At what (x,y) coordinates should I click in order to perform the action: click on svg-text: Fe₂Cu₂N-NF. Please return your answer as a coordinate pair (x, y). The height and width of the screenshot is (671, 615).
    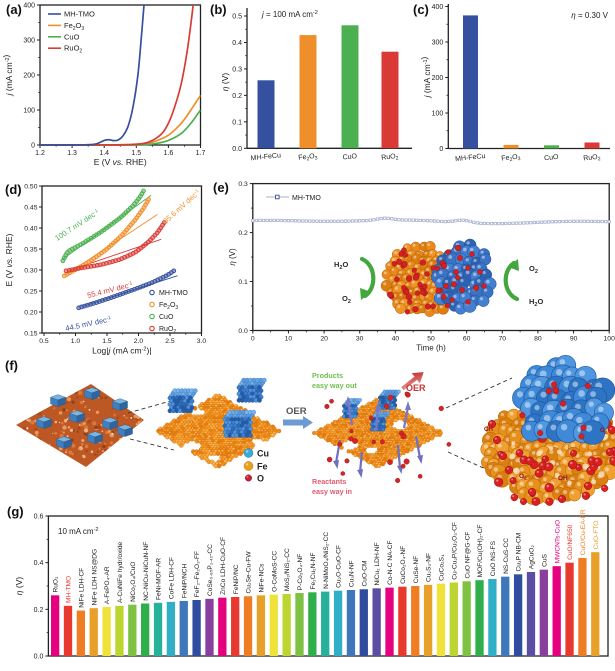
    Looking at the image, I should click on (313, 571).